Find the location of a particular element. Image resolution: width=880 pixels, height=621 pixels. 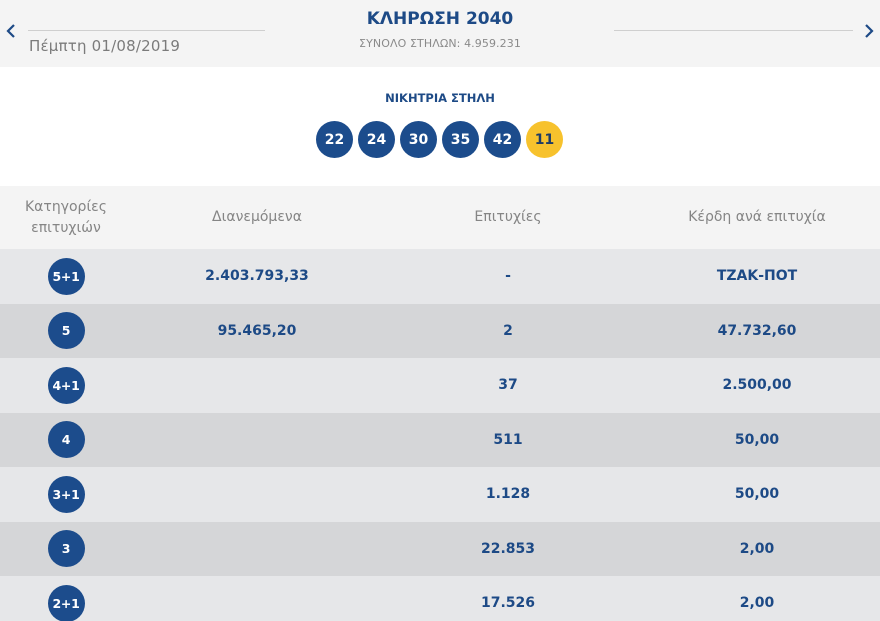

winning-numbers: 22 24 30 35 42 11 is located at coordinates (439, 139).